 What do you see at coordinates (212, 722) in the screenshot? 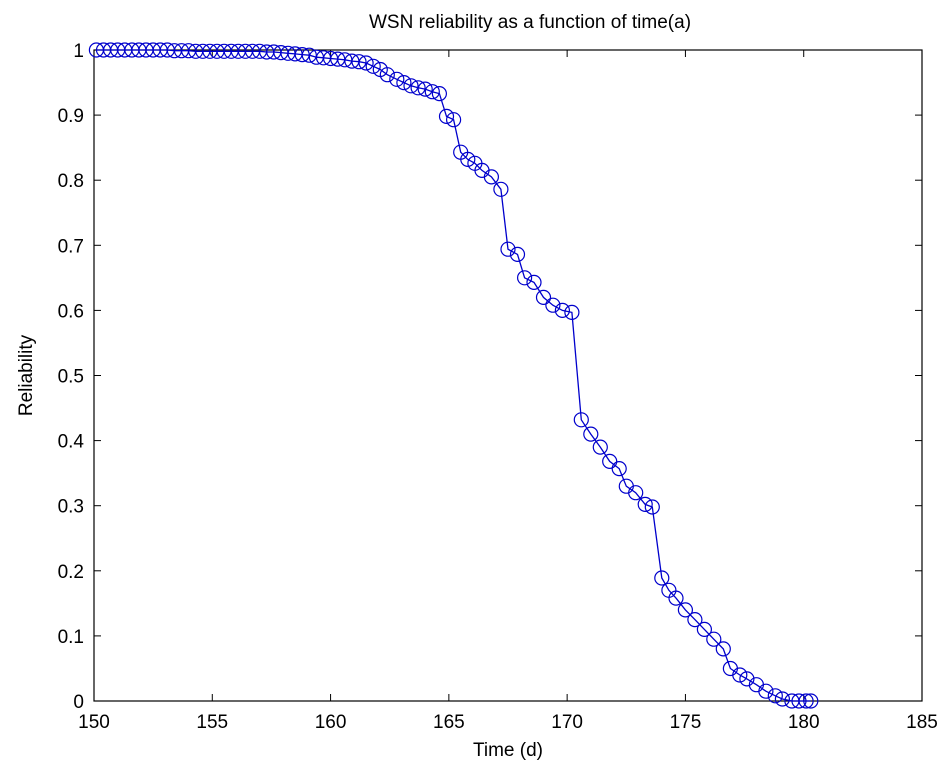
I see `x-tick-label: 155` at bounding box center [212, 722].